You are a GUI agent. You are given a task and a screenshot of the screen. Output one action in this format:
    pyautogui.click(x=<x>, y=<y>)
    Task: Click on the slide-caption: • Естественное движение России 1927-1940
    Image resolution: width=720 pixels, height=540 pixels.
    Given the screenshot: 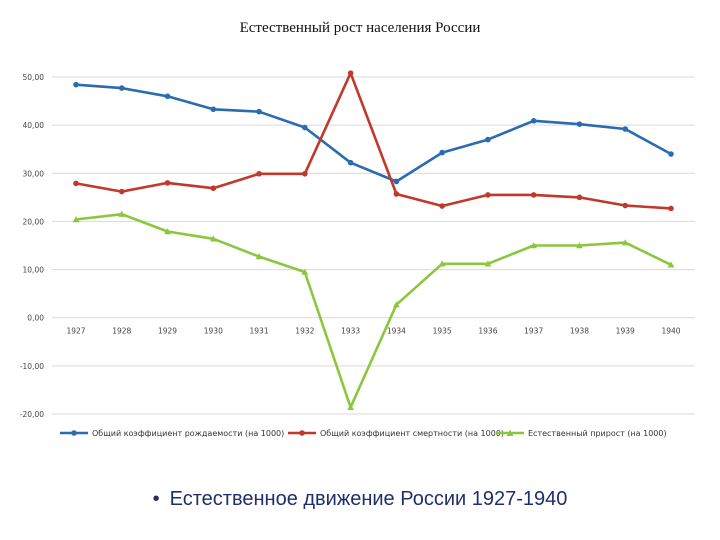 What is the action you would take?
    pyautogui.click(x=360, y=499)
    